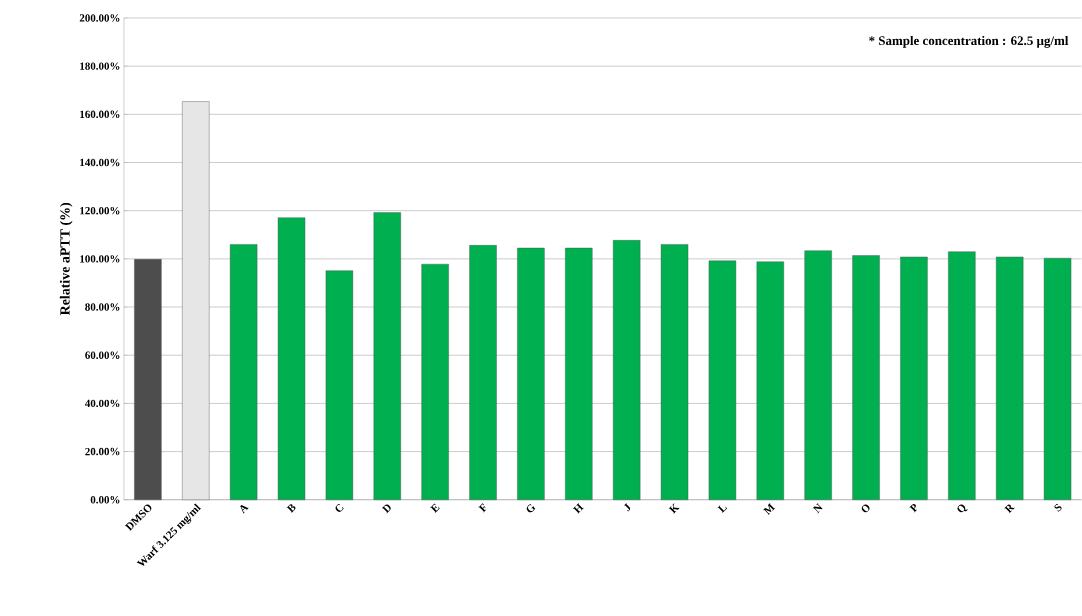 The width and height of the screenshot is (1082, 616). What do you see at coordinates (102, 403) in the screenshot?
I see `y-tick-label: 40.00%` at bounding box center [102, 403].